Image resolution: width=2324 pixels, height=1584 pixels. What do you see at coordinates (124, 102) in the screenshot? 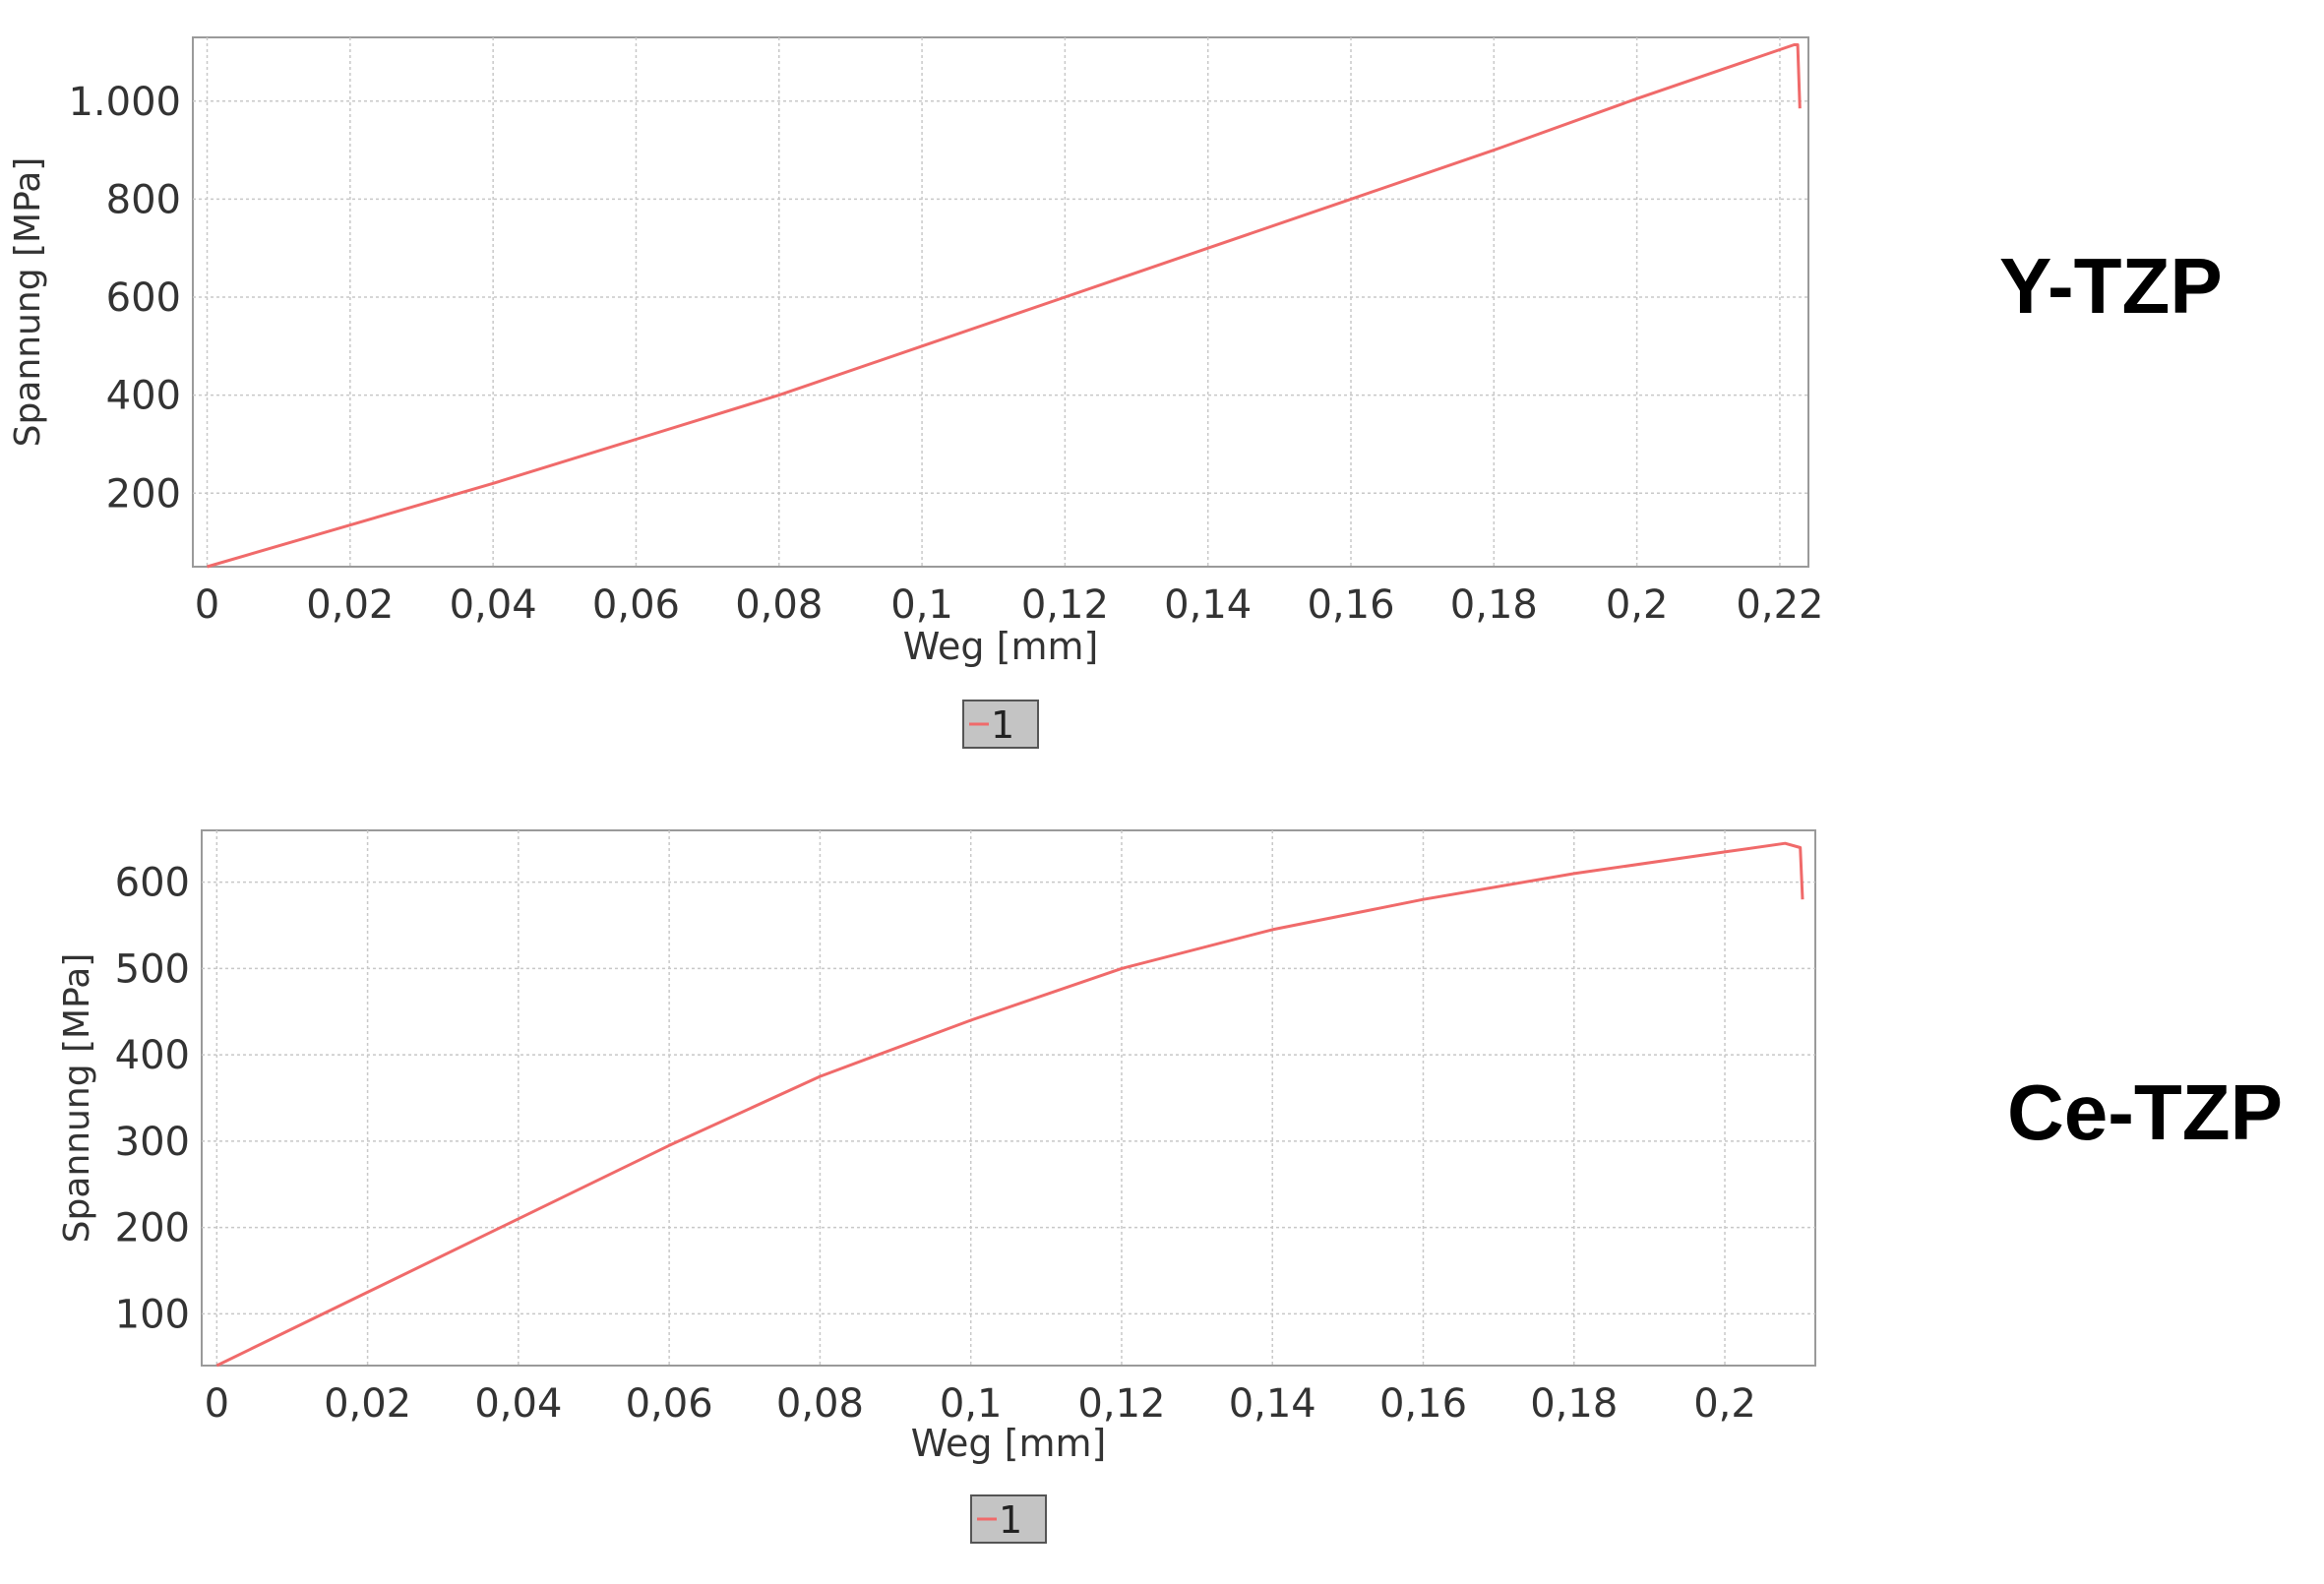
I see `y-tick-label: 1.000` at bounding box center [124, 102].